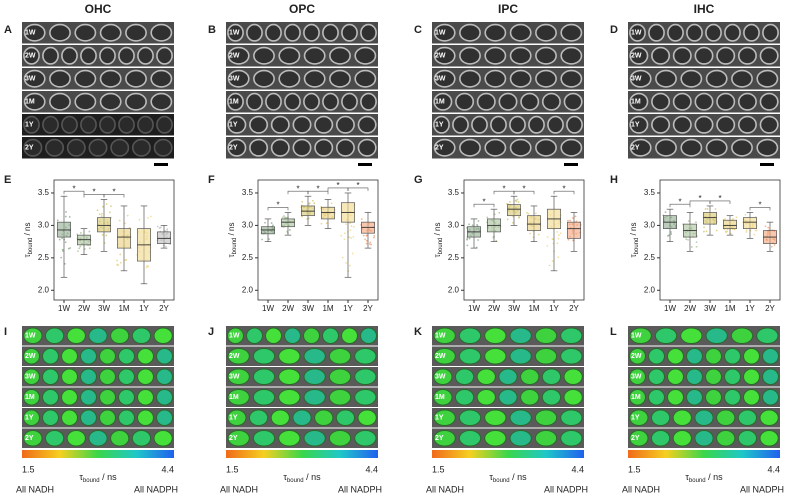 Image resolution: width=798 pixels, height=498 pixels. What do you see at coordinates (687, 477) in the screenshot?
I see `symbol: τ` at bounding box center [687, 477].